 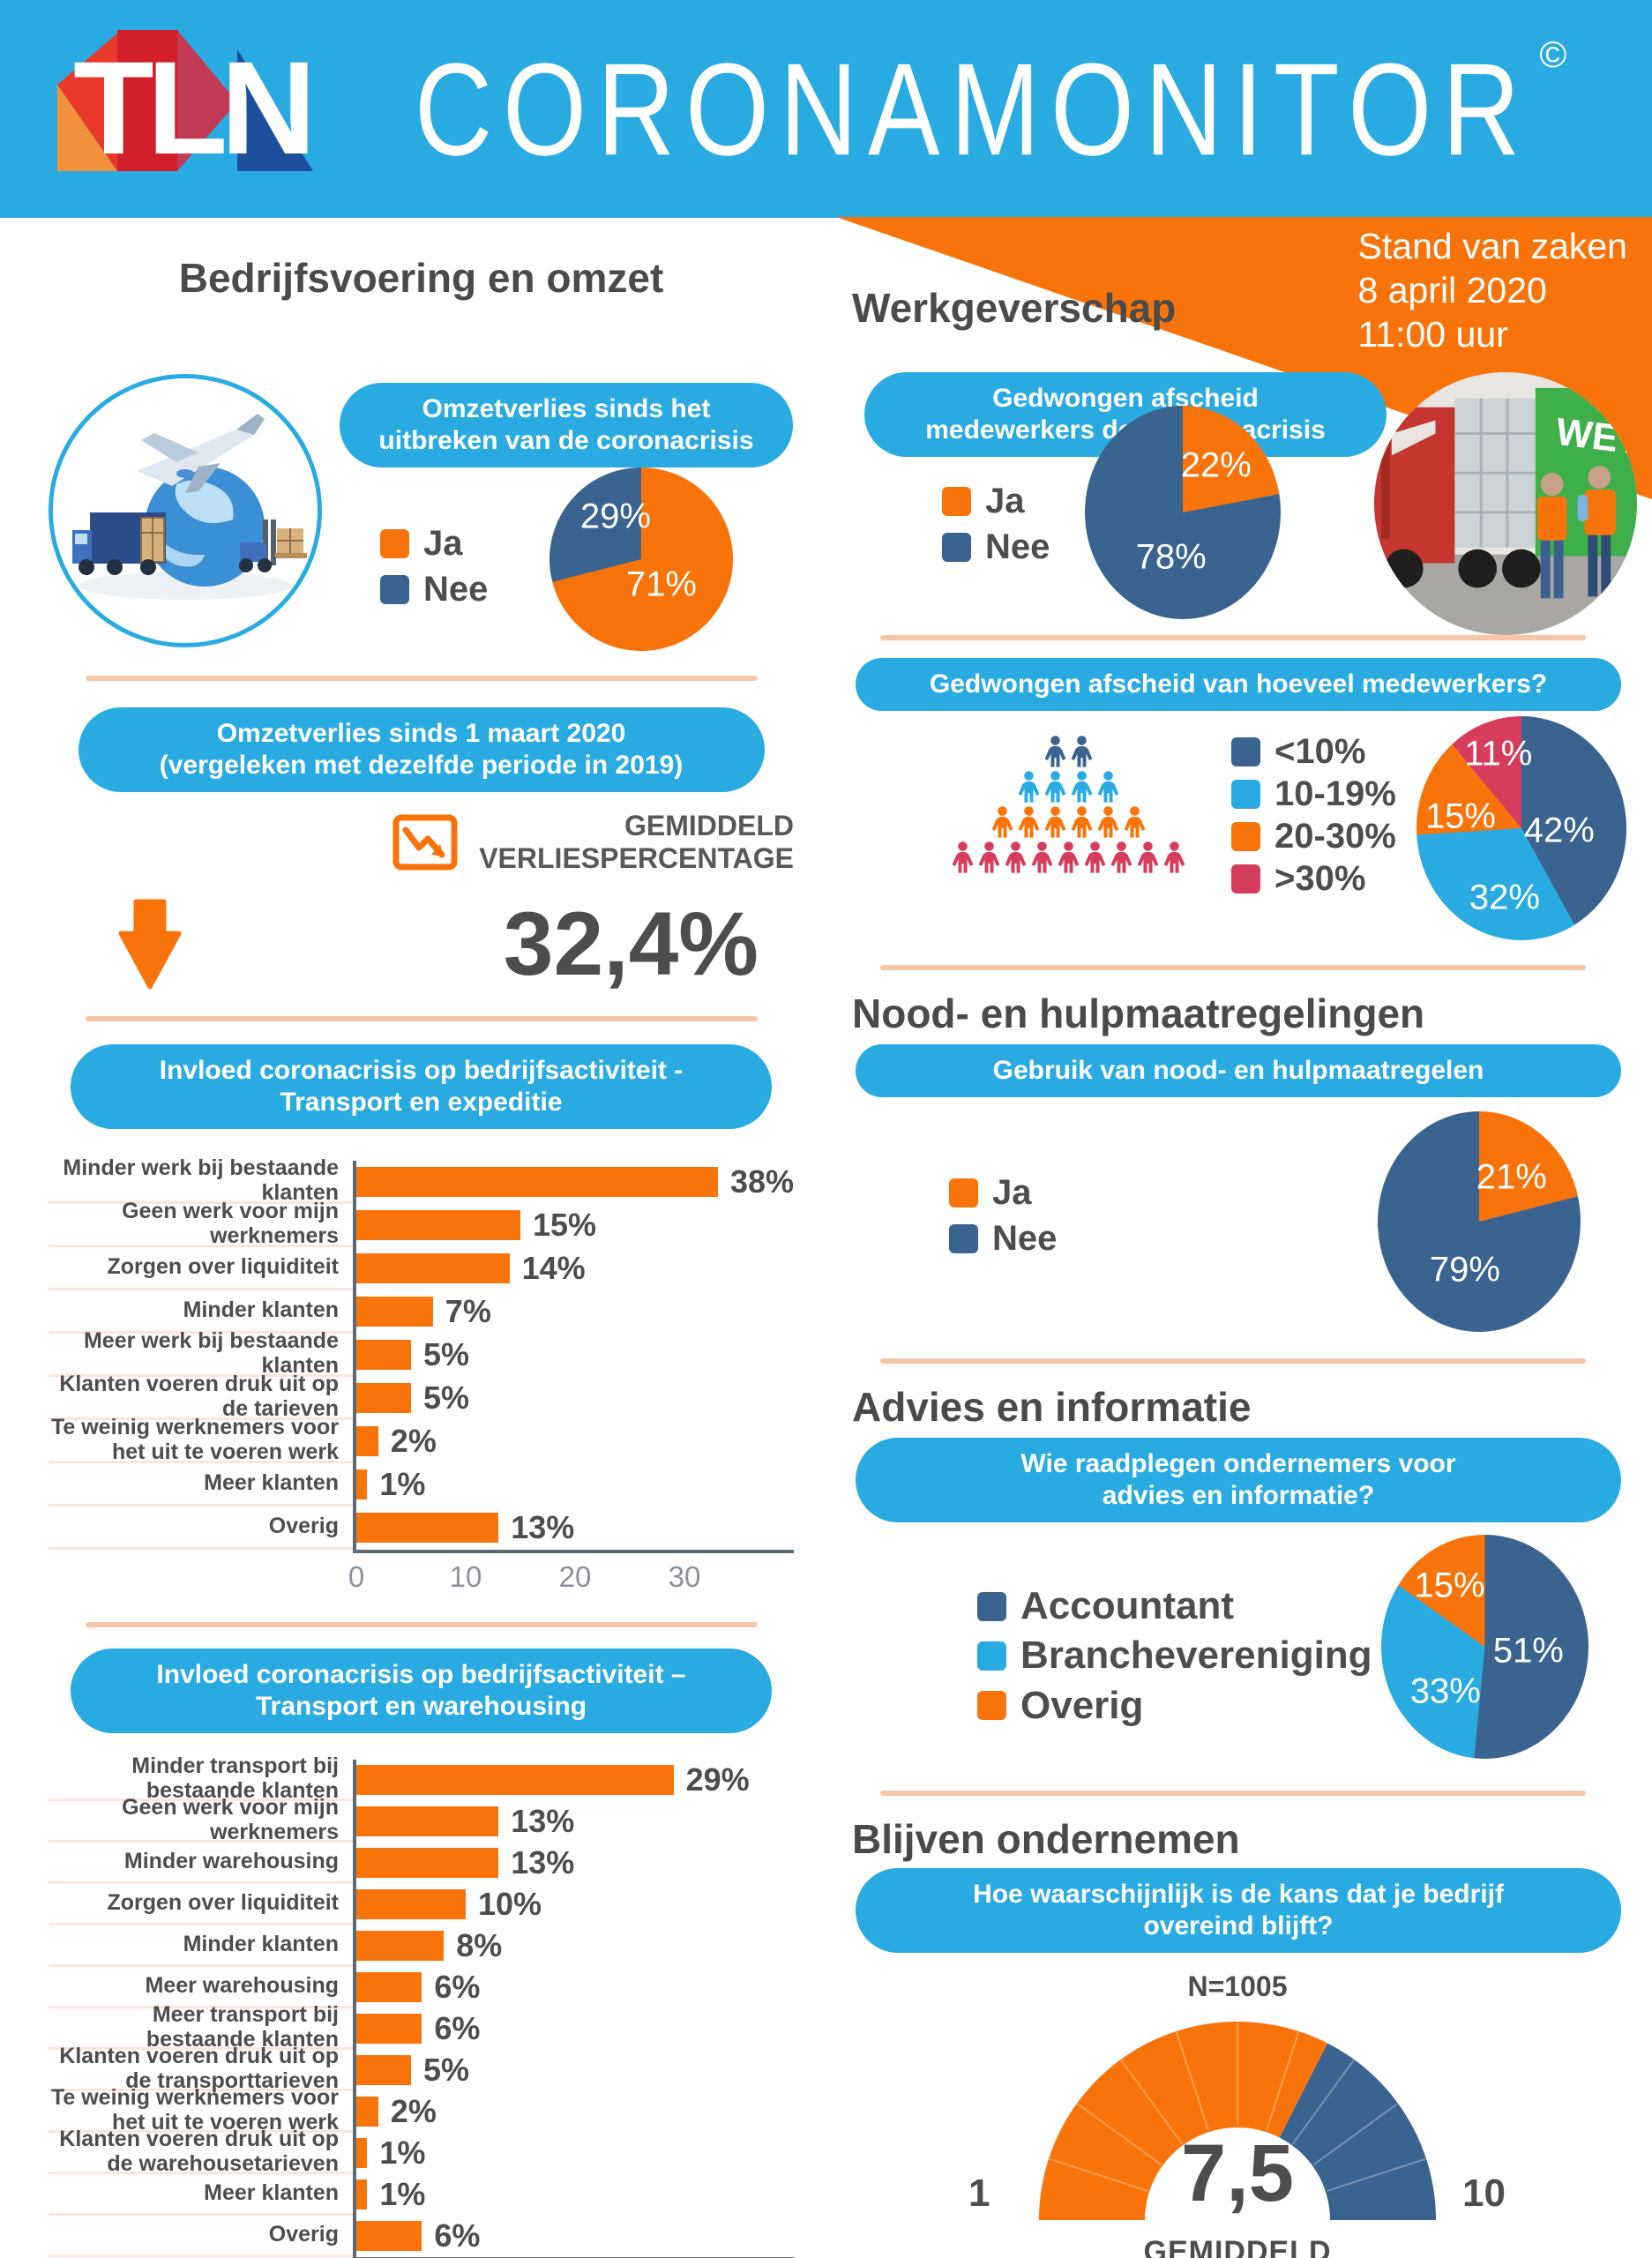 What do you see at coordinates (201, 1485) in the screenshot?
I see `bar-category-label: Meer klanten` at bounding box center [201, 1485].